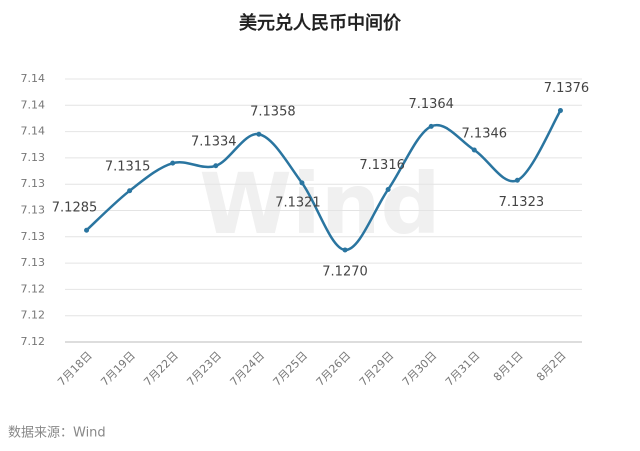 The width and height of the screenshot is (640, 451). What do you see at coordinates (57, 433) in the screenshot?
I see `source: 数据来源：Wind` at bounding box center [57, 433].